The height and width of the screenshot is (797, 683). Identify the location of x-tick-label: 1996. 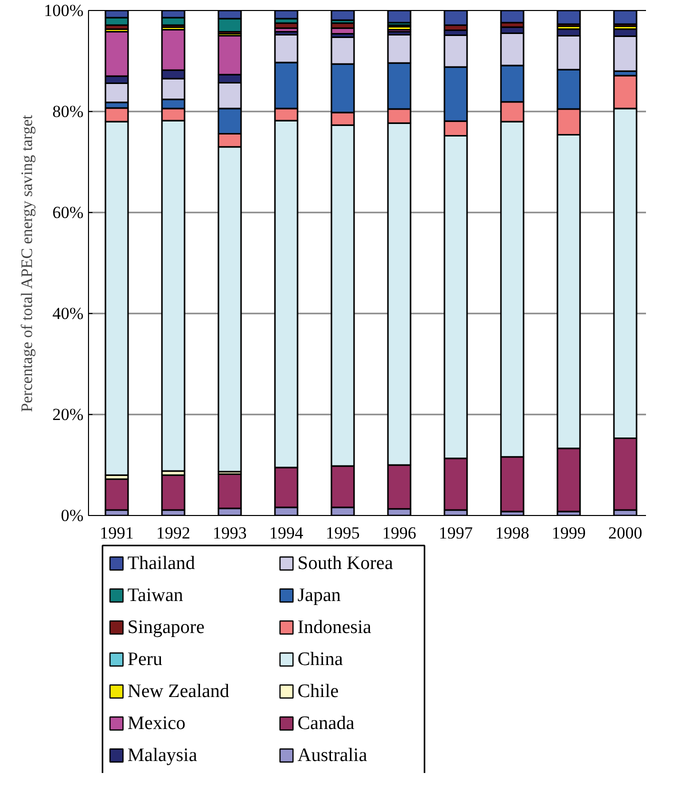
(399, 533).